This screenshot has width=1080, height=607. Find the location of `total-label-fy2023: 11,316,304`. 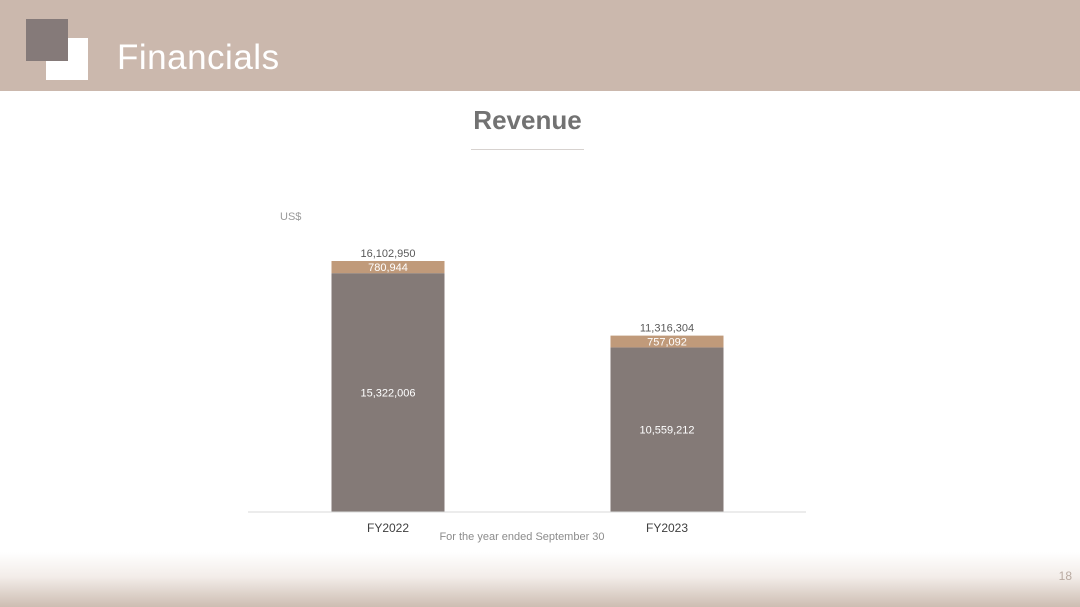

total-label-fy2023: 11,316,304 is located at coordinates (667, 329).